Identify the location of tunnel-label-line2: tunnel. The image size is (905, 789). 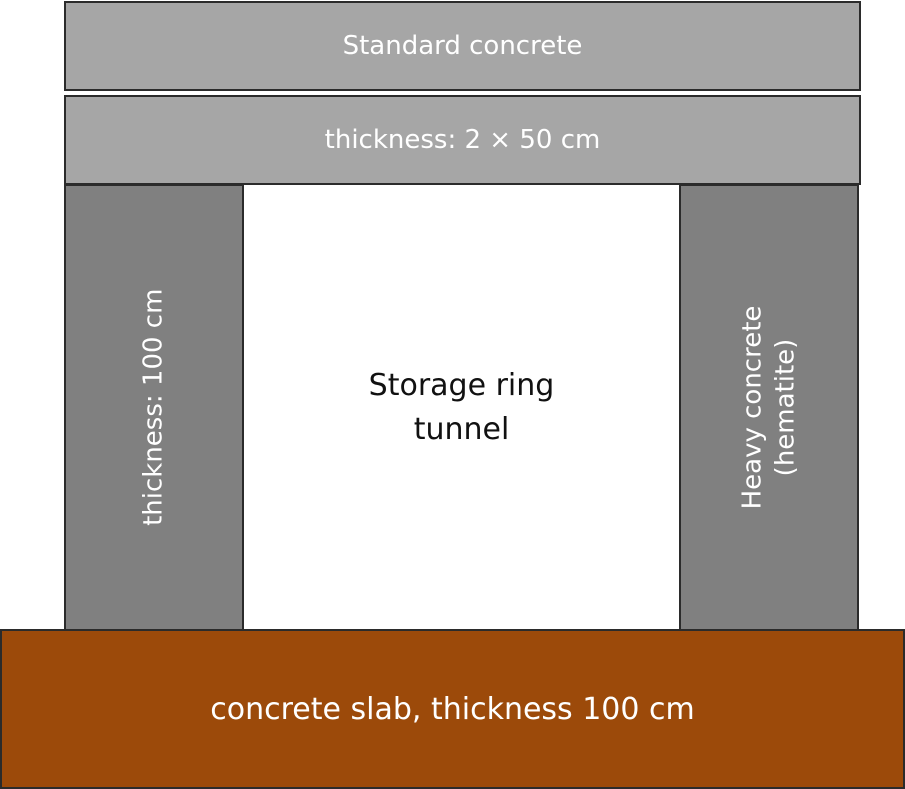
(461, 429).